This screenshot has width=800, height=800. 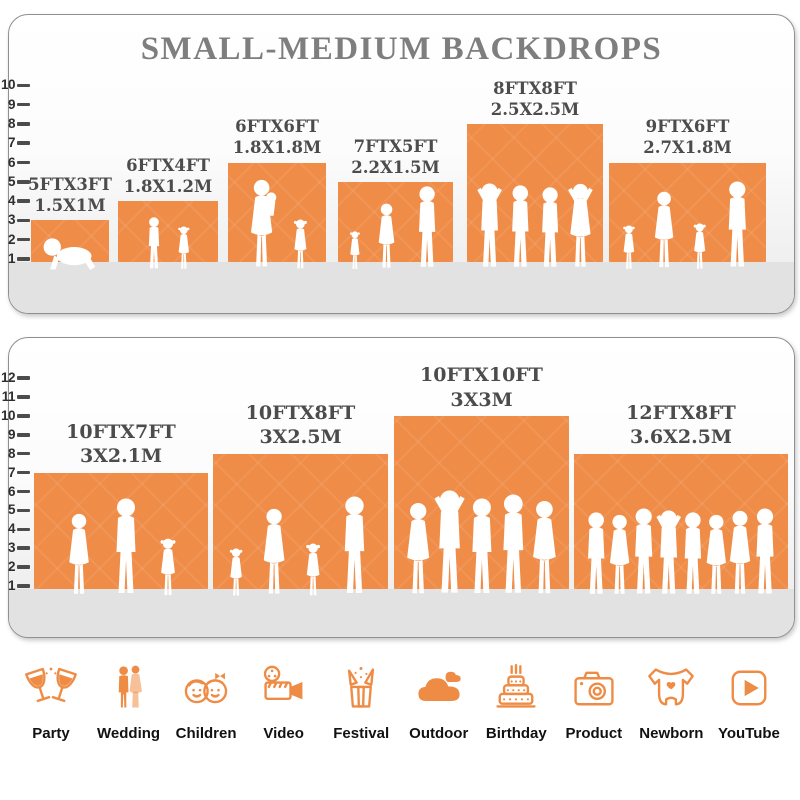 What do you see at coordinates (361, 733) in the screenshot?
I see `category-label: Festival` at bounding box center [361, 733].